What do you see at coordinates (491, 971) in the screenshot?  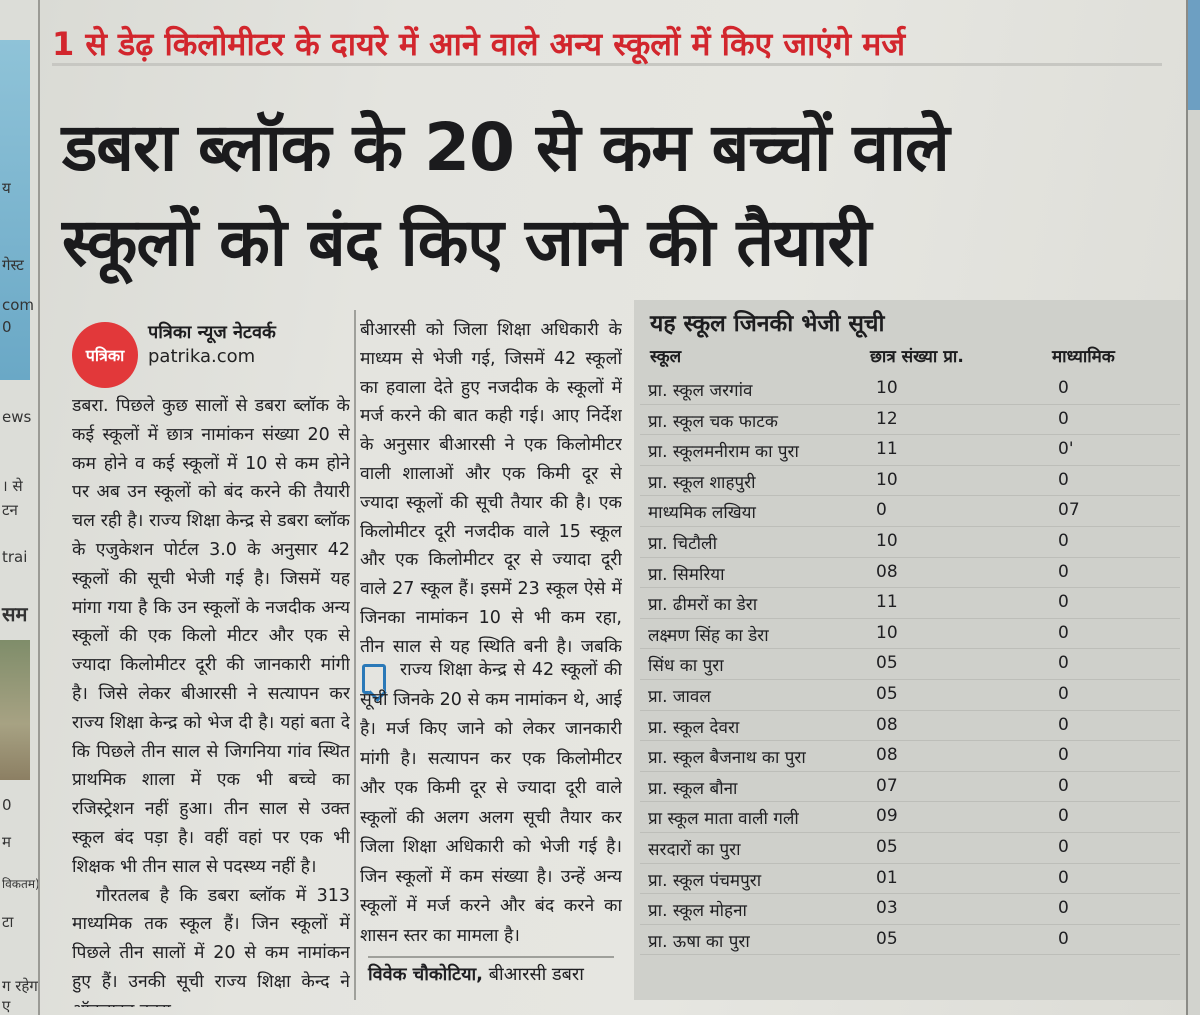 I see `quote-author: विवेक चौकोटिया, बीआरसी डबरा` at bounding box center [491, 971].